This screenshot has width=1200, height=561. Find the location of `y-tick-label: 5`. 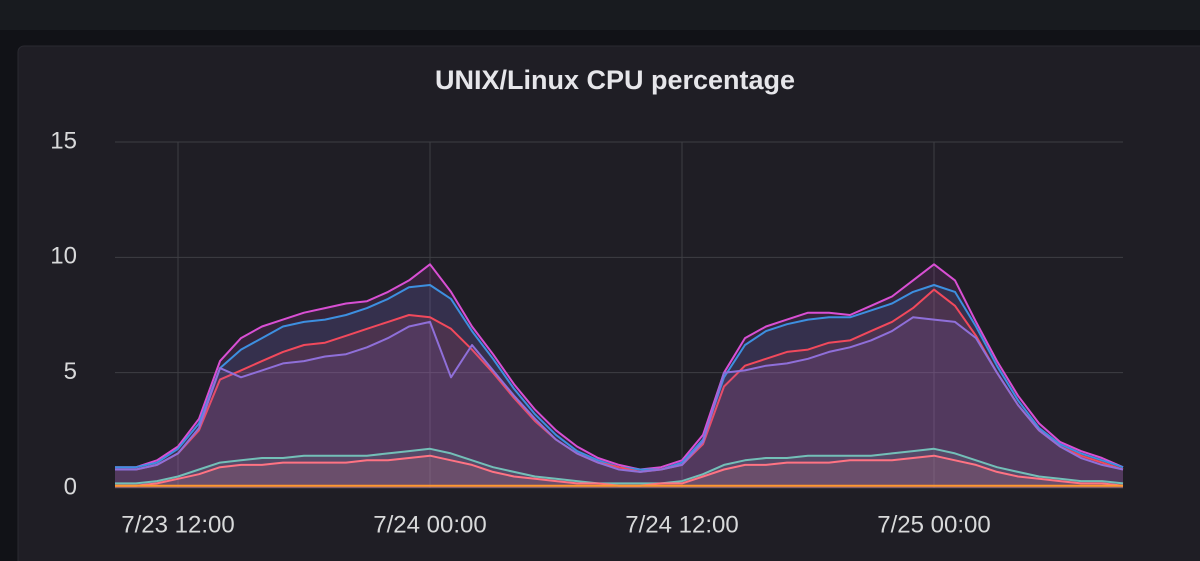

y-tick-label: 5 is located at coordinates (70, 371).